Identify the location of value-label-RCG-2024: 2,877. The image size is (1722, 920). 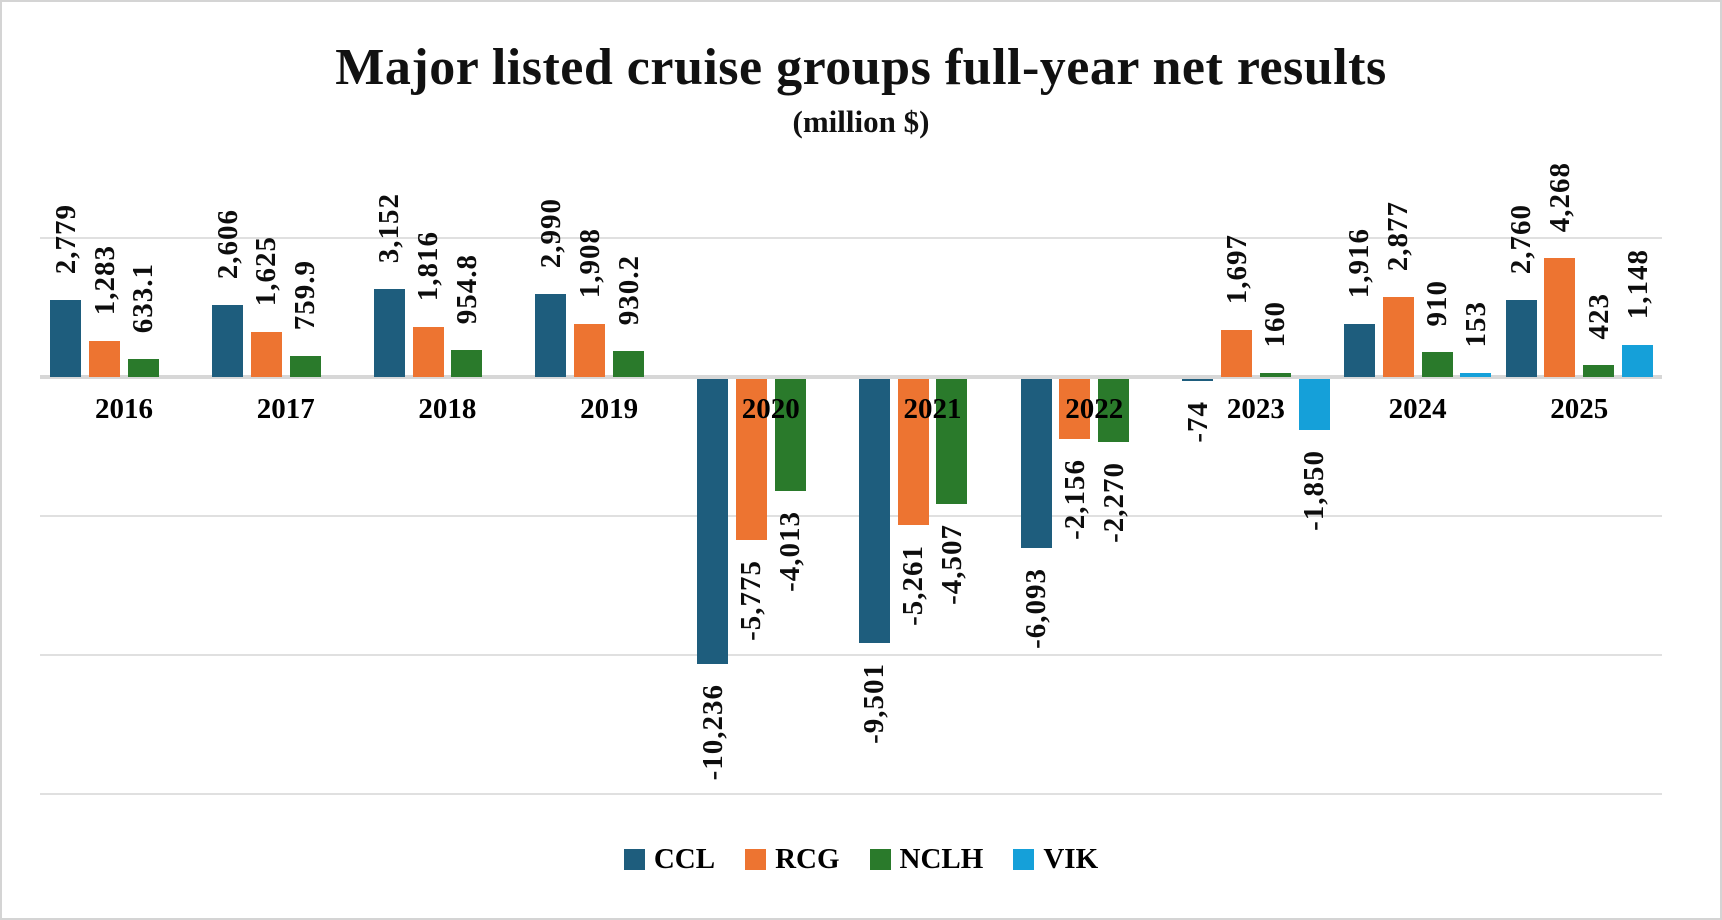
(1398, 235).